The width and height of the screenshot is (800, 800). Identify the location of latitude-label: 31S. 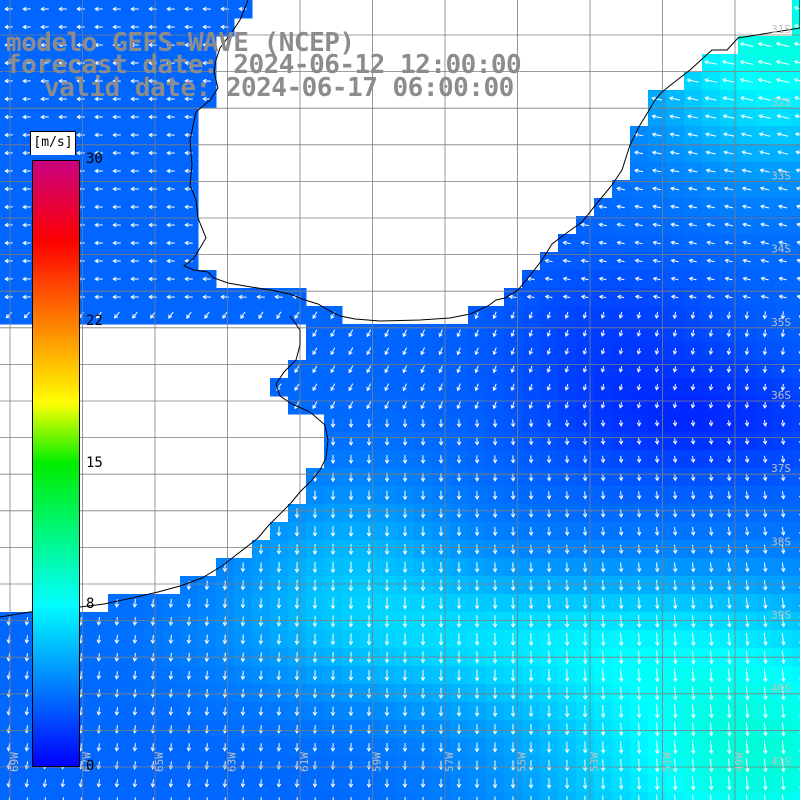
(781, 29).